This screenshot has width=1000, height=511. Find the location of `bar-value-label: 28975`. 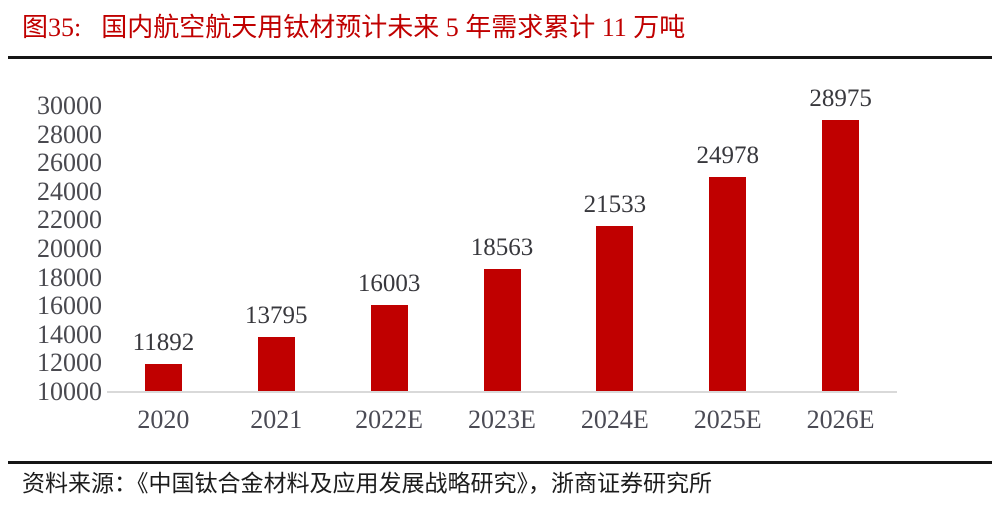

bar-value-label: 28975 is located at coordinates (840, 98).